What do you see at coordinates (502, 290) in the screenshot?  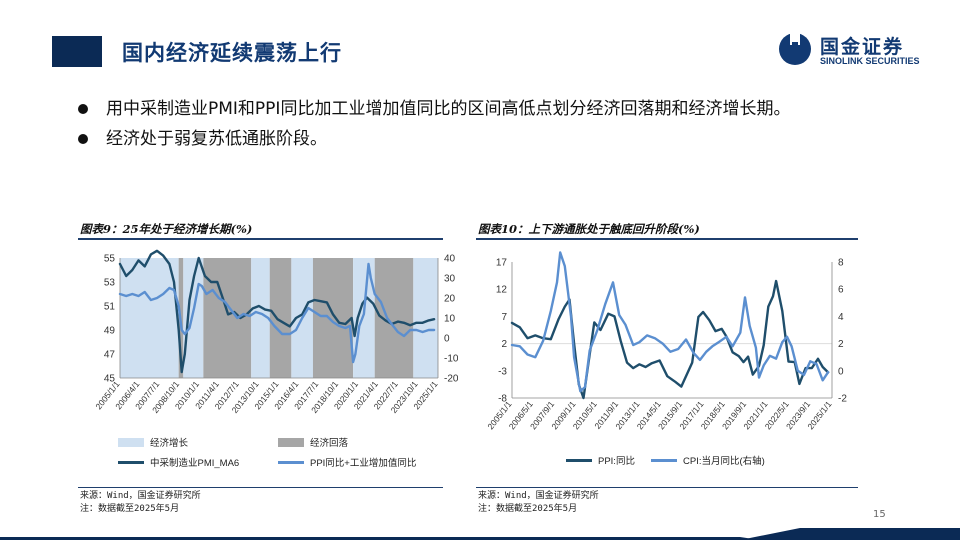 I see `y-left-tick-label: 12` at bounding box center [502, 290].